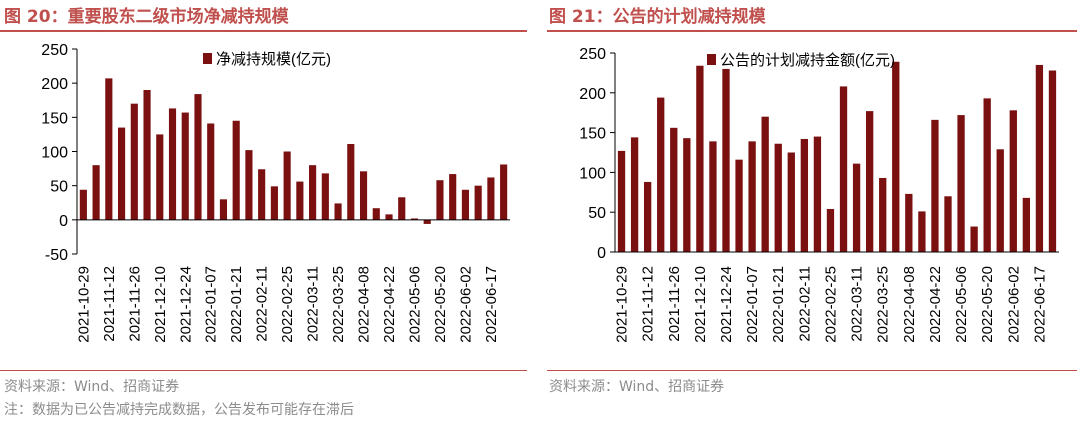 This screenshot has height=422, width=1077. What do you see at coordinates (657, 17) in the screenshot?
I see `right-figure-title: 图 21：公告的计划减持规模` at bounding box center [657, 17].